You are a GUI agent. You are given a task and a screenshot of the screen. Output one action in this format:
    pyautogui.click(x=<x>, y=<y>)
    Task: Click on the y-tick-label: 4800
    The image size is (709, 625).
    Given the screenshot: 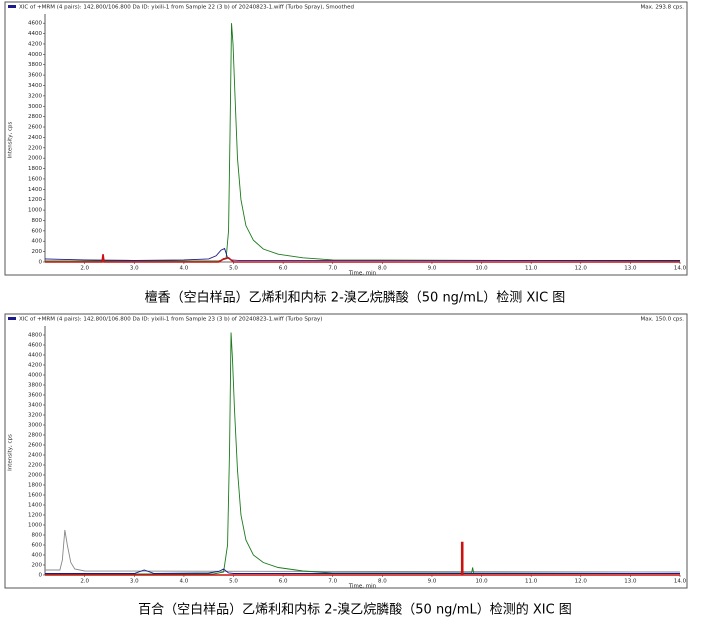 What is the action you would take?
    pyautogui.click(x=35, y=336)
    